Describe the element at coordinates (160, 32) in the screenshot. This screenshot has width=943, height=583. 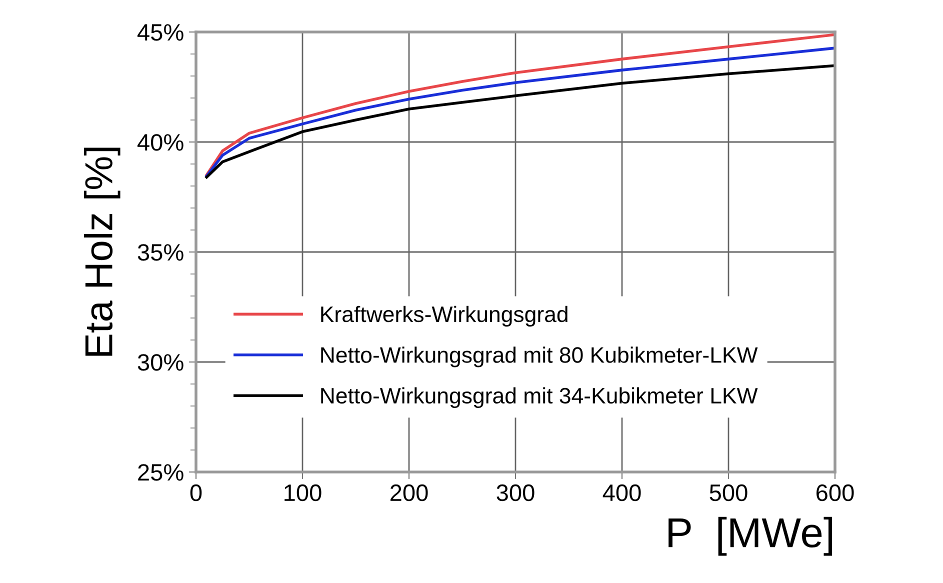
I see `y-tick-label: 45%` at that location.